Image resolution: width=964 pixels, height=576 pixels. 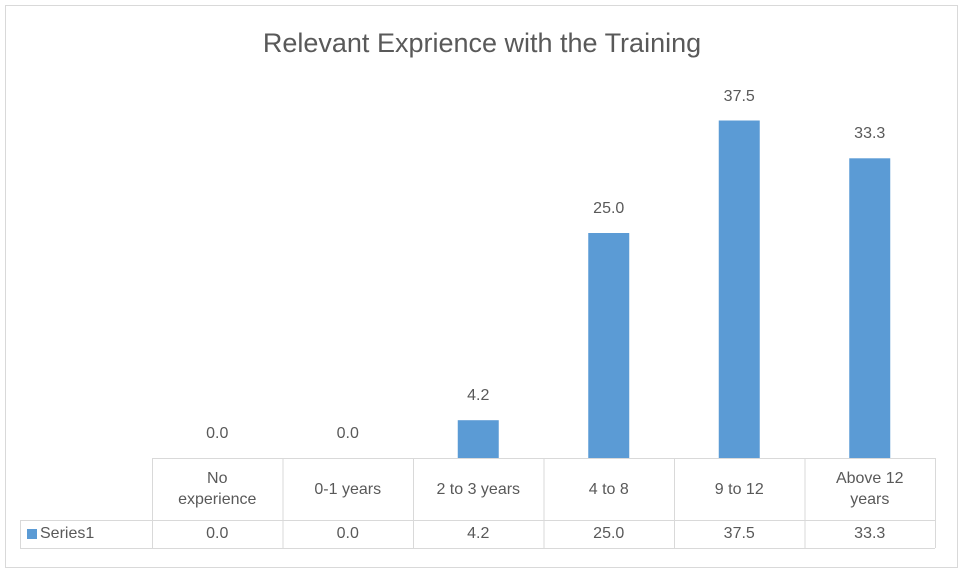 I want to click on table-value: 37.5, so click(x=739, y=534).